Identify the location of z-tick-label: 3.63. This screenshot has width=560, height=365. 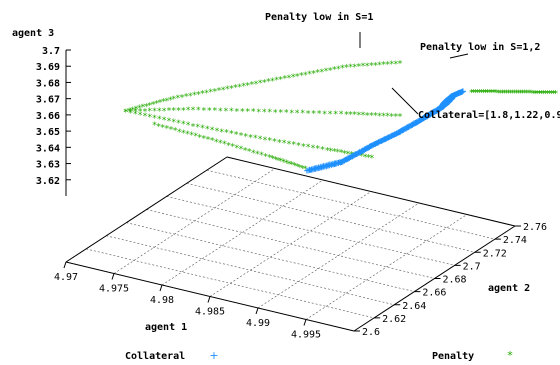
(48, 165).